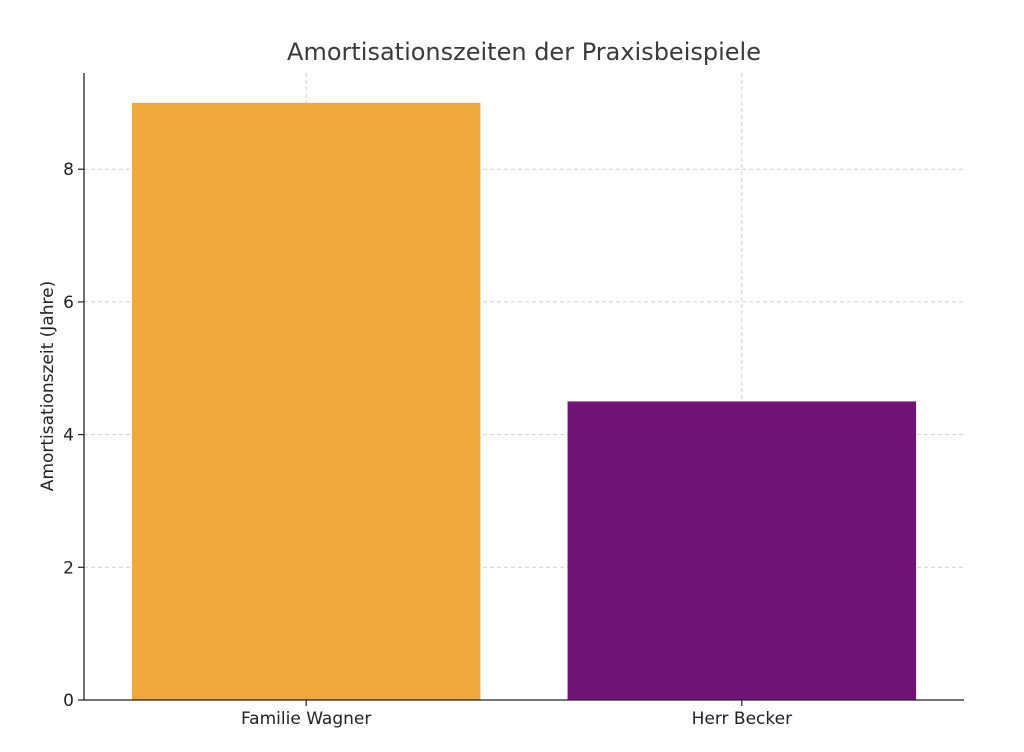  Describe the element at coordinates (306, 719) in the screenshot. I see `x-tick-label: Familie Wagner` at that location.